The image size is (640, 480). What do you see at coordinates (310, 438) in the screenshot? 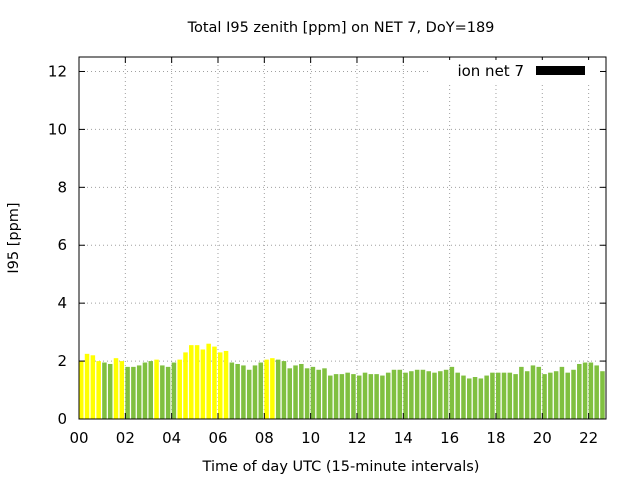
I see `x-tick-label: 10` at bounding box center [310, 438].